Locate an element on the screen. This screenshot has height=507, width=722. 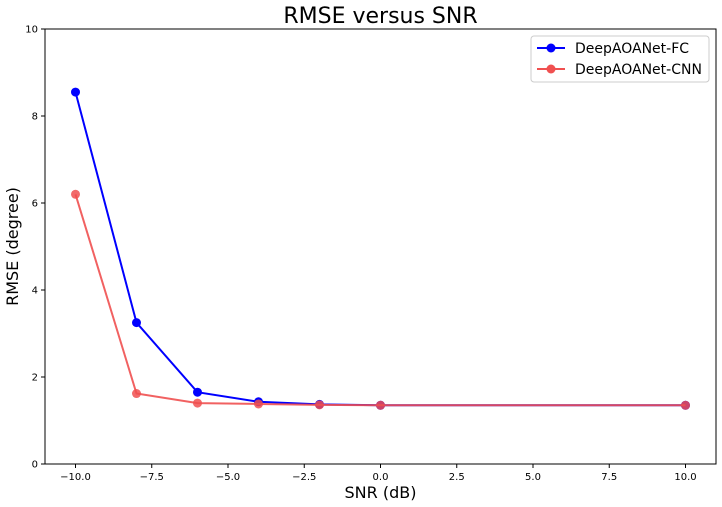
legend-box is located at coordinates (620, 59).